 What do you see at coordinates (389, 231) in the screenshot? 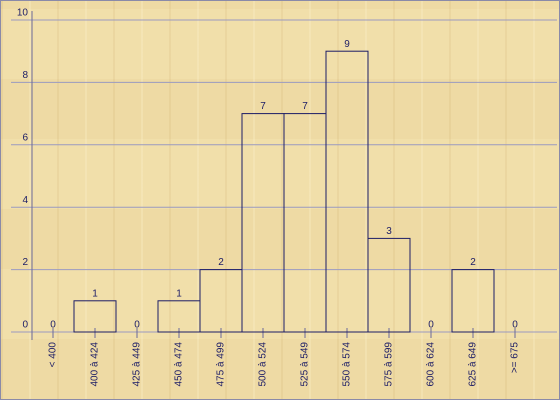
I see `data-label: 3` at bounding box center [389, 231].